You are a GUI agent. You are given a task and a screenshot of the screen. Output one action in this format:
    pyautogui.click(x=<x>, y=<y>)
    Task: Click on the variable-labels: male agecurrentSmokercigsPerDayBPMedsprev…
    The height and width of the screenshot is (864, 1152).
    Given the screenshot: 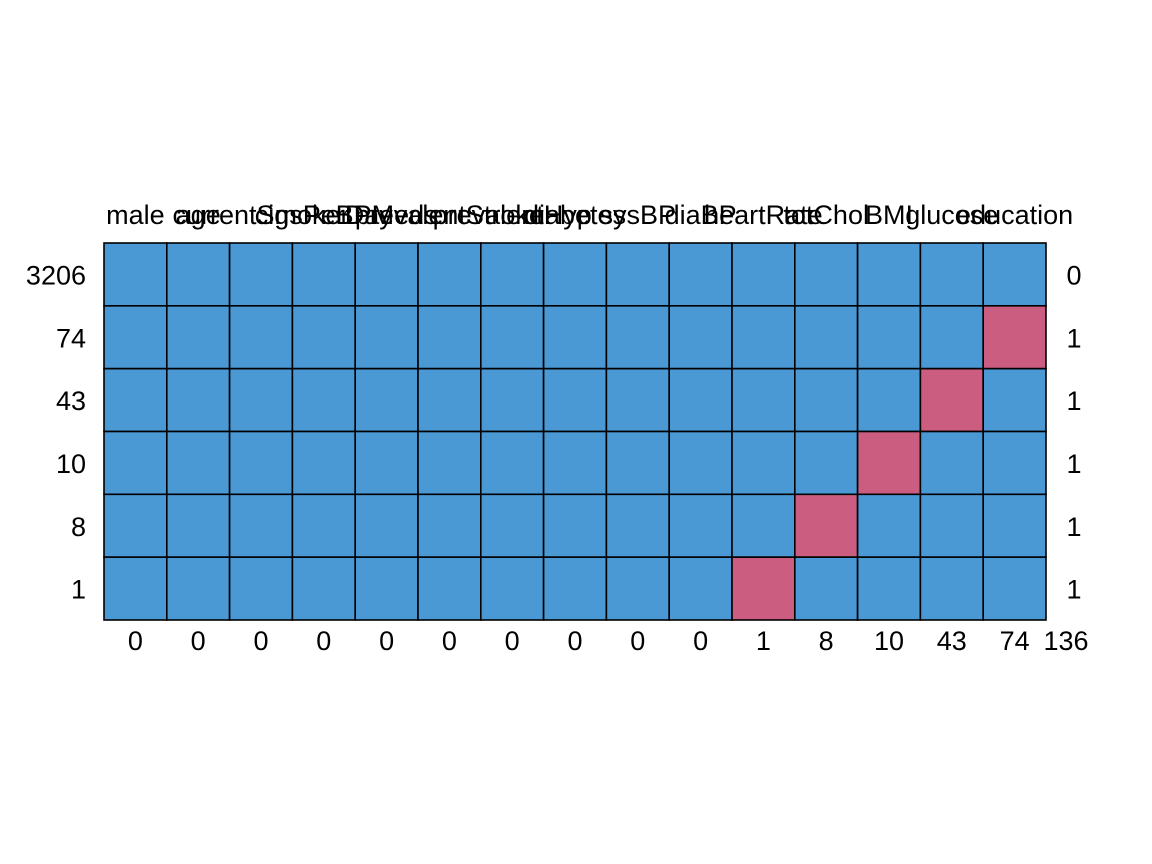 What is the action you would take?
    pyautogui.click(x=589, y=215)
    